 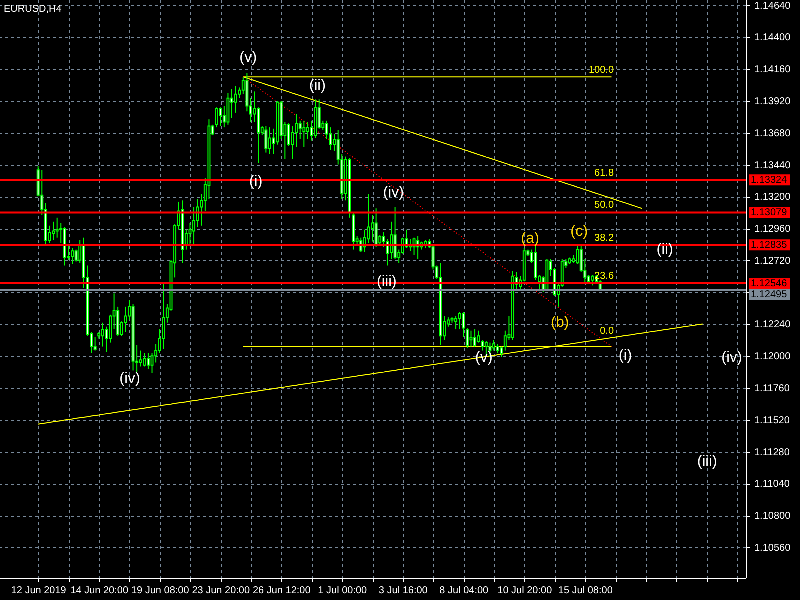 I want to click on x-tick-label: 23 Jun 20:00, so click(x=221, y=591).